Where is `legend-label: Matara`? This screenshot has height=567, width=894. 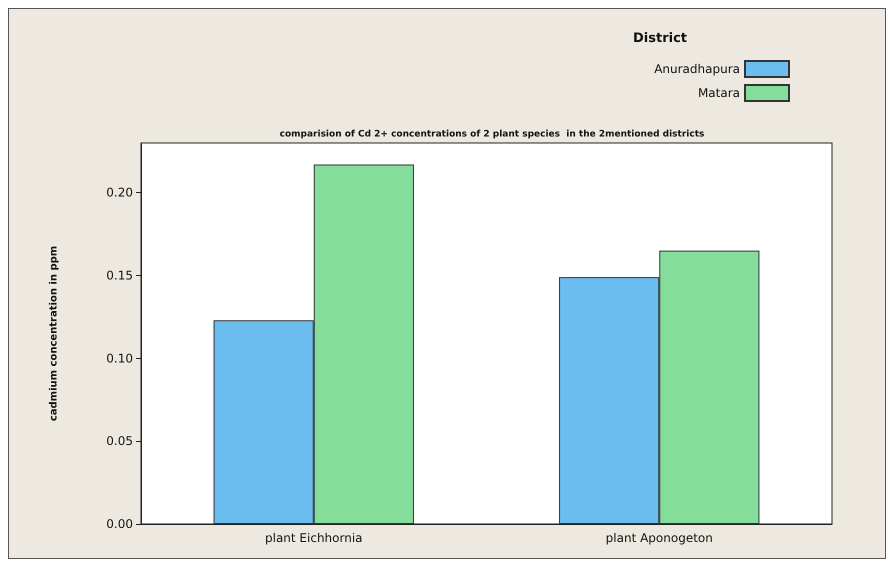
legend-label: Matara is located at coordinates (719, 93).